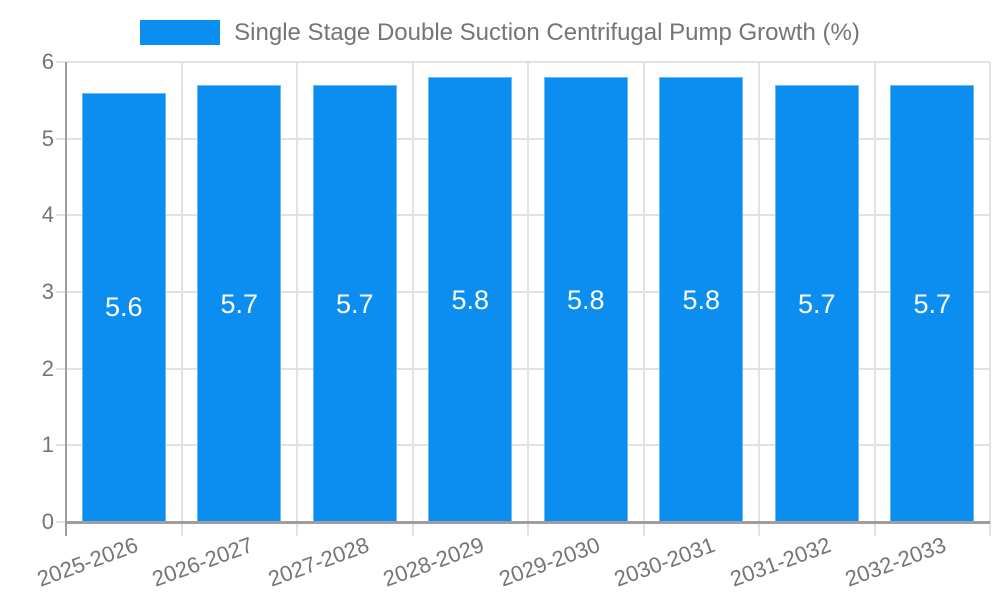 The width and height of the screenshot is (1000, 600). I want to click on x-tick-label: 2026-2027, so click(203, 562).